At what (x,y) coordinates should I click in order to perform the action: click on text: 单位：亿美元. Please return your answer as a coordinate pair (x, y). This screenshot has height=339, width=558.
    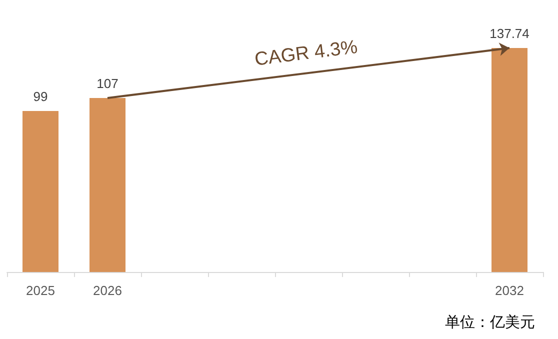
    Looking at the image, I should click on (490, 322).